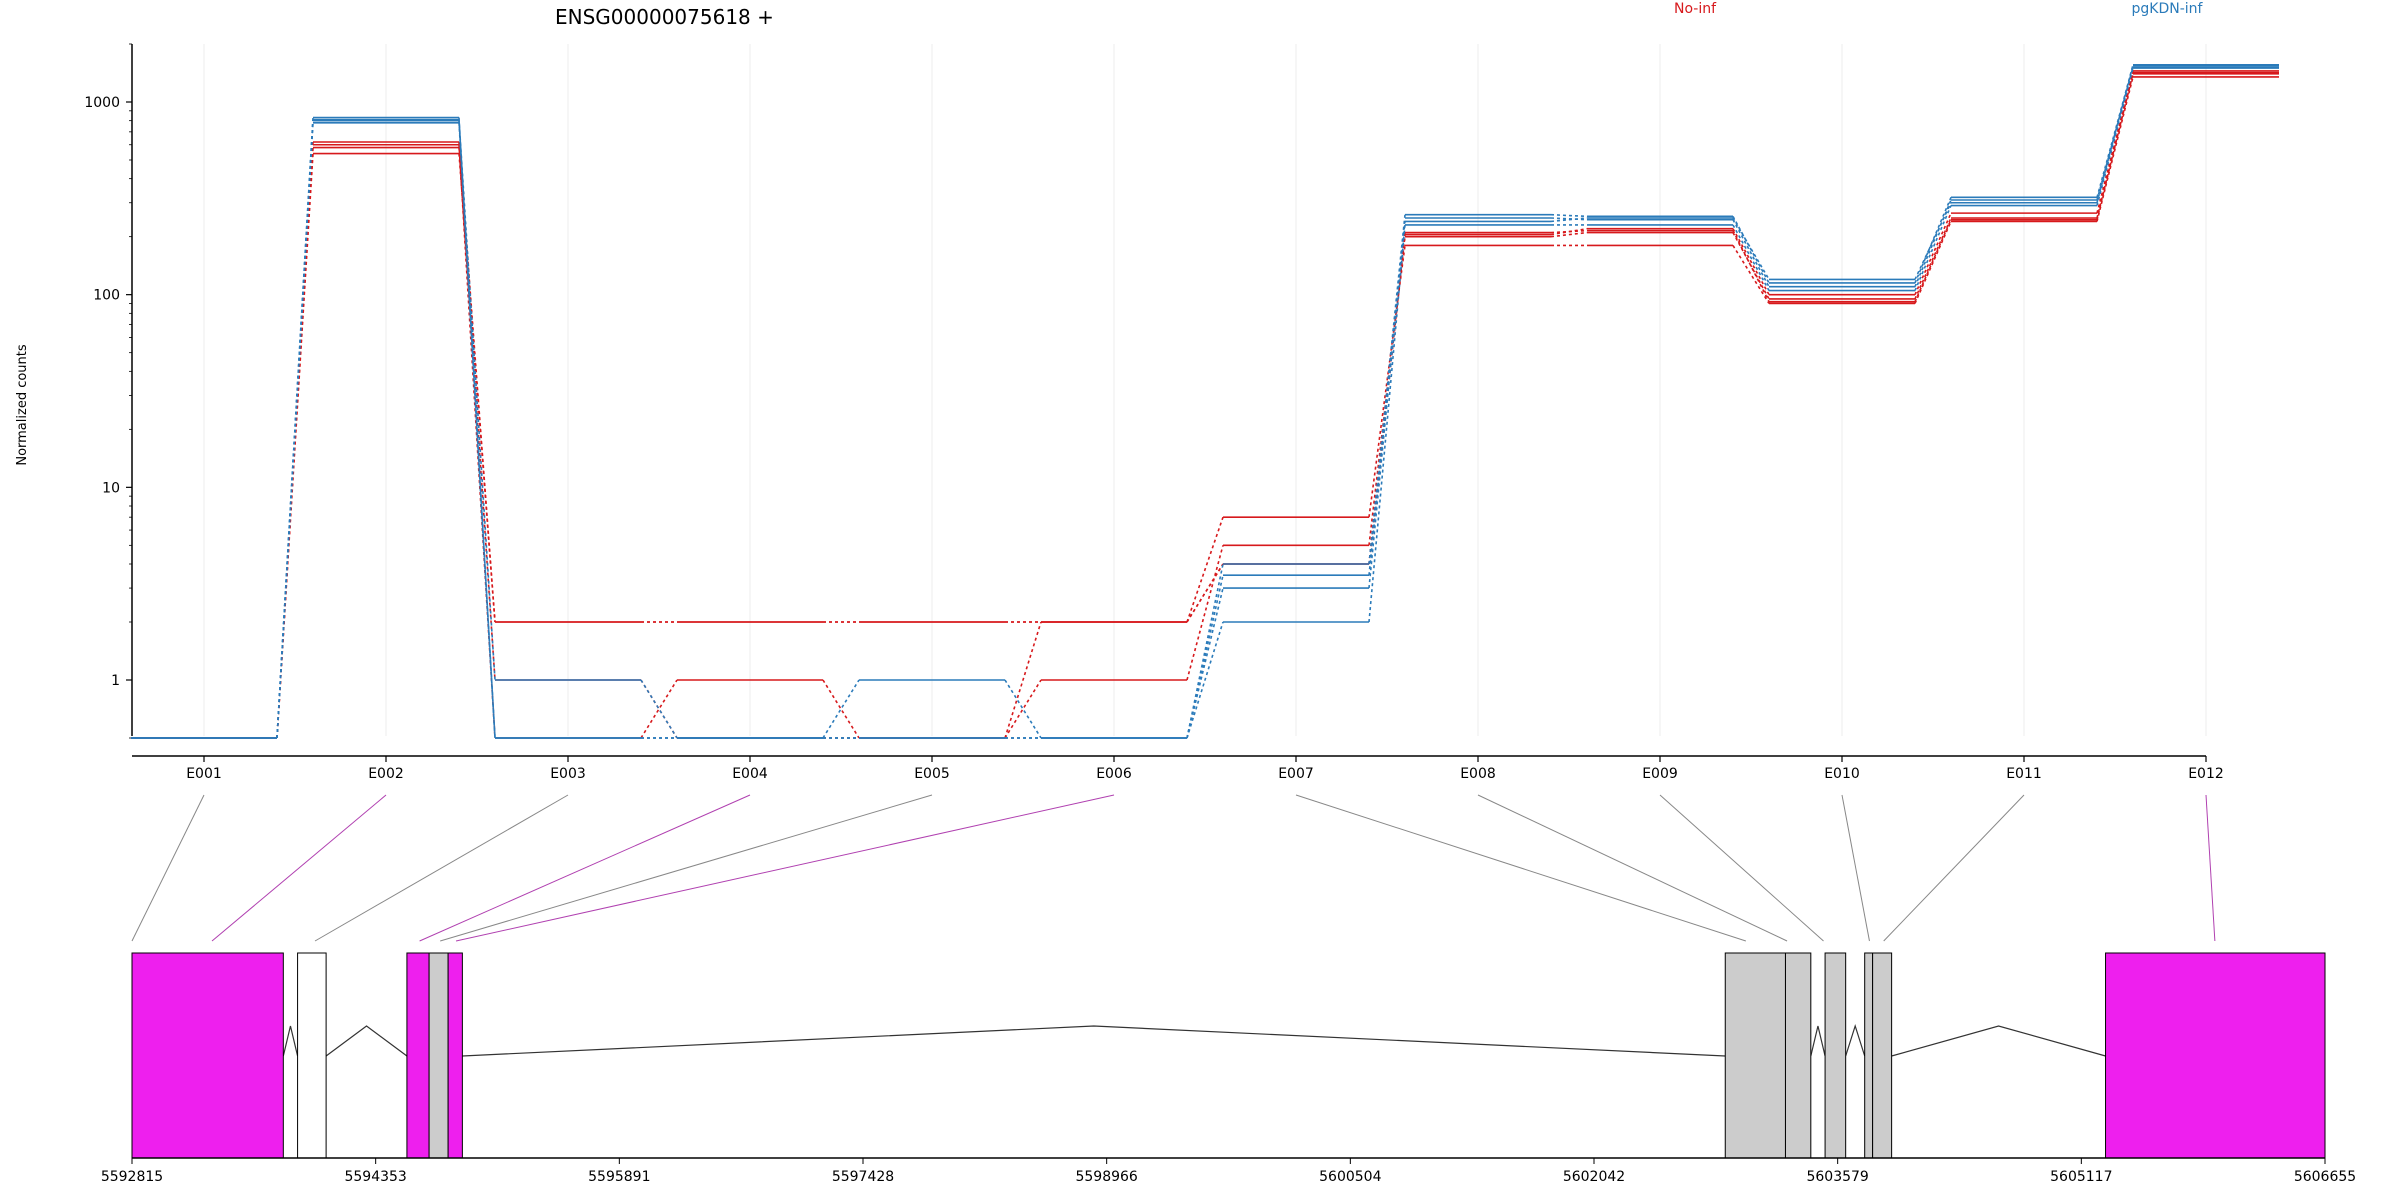 The height and width of the screenshot is (1204, 2400). Describe the element at coordinates (2081, 1177) in the screenshot. I see `genomic-tick-label: 5605117` at that location.